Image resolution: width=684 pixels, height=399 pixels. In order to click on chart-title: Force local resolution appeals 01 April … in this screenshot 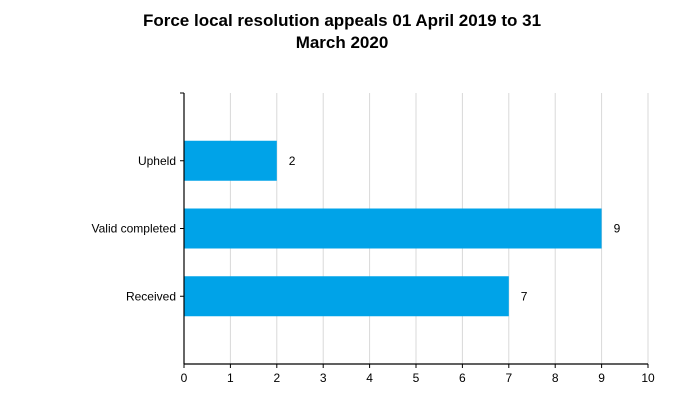, I will do `click(342, 32)`.